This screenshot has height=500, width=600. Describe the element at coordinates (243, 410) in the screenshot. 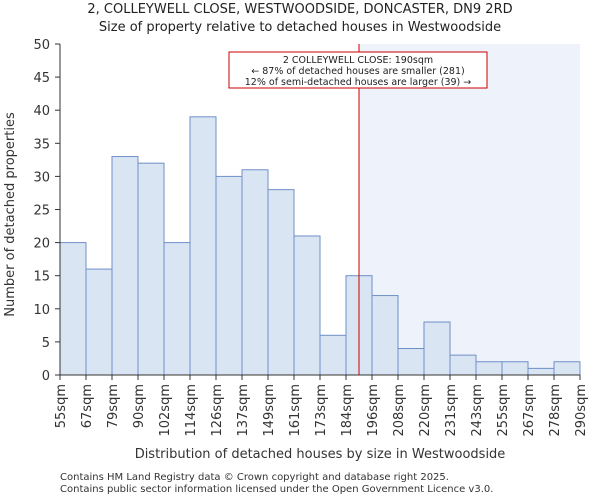

I see `x-tick-label: 137sqm` at that location.